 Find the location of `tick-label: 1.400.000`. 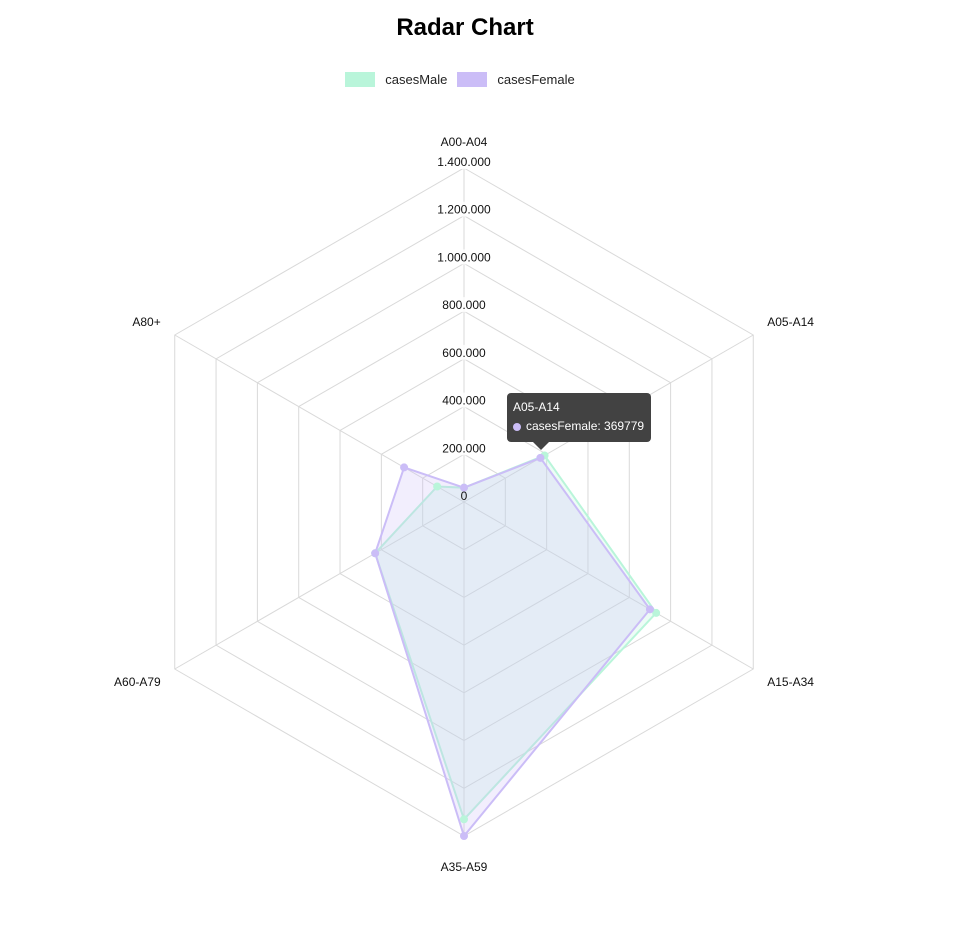

tick-label: 1.400.000 is located at coordinates (464, 162).